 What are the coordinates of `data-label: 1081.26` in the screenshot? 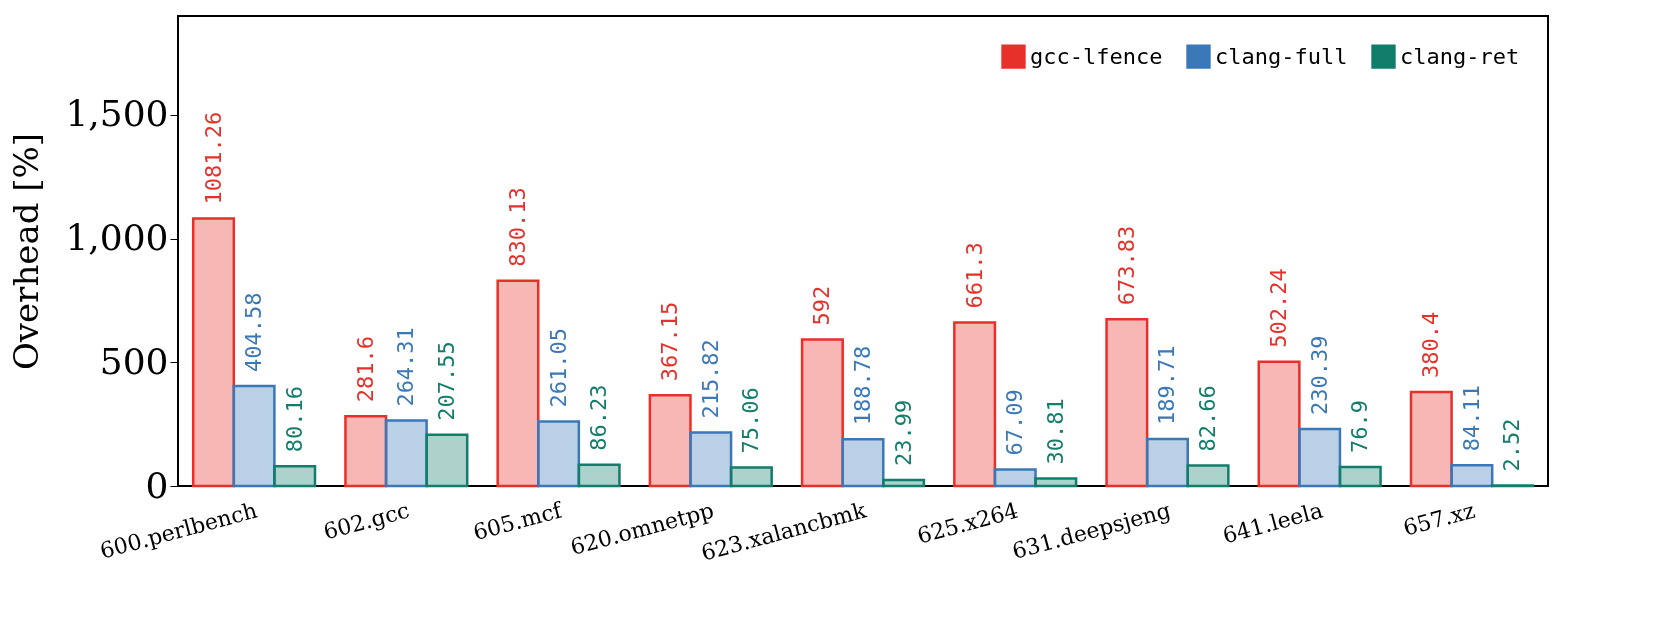 It's located at (213, 158).